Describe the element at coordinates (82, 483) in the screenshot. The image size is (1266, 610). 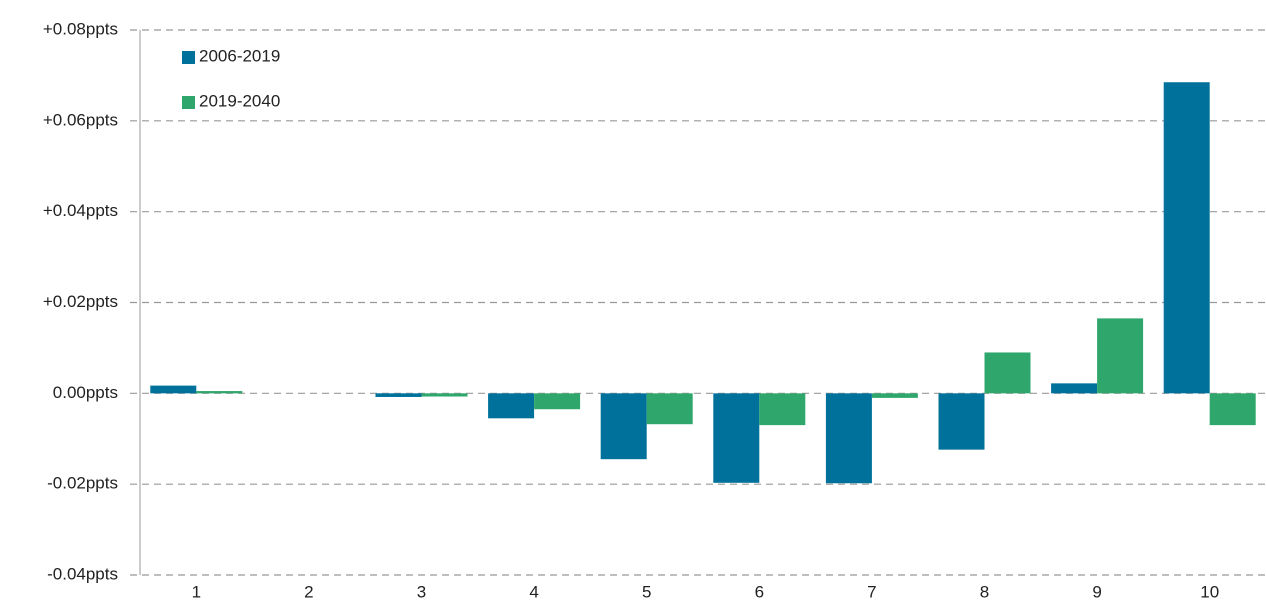
I see `y-tick-label: -0.02ppts` at that location.